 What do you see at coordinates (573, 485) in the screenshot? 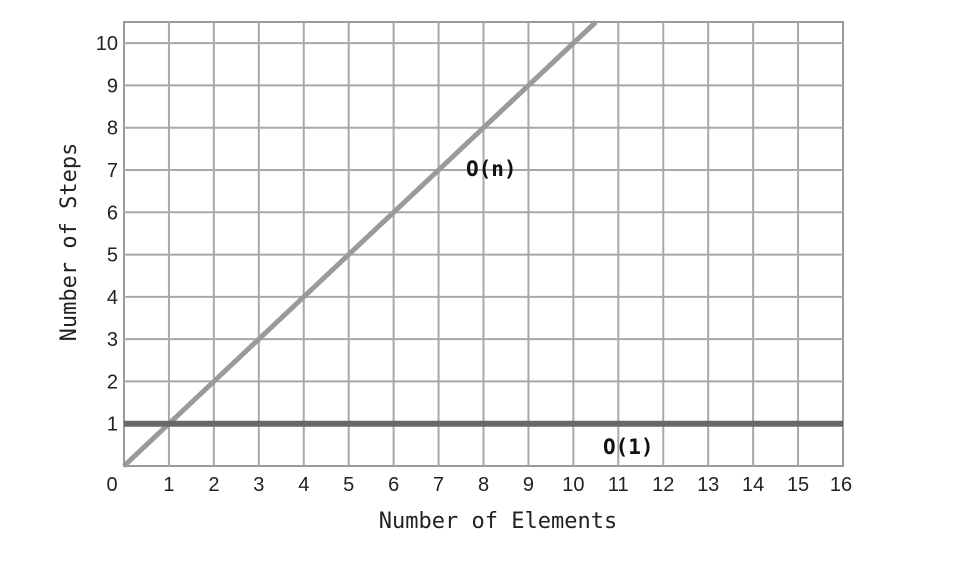
I see `x-tick-label: 10` at bounding box center [573, 485].